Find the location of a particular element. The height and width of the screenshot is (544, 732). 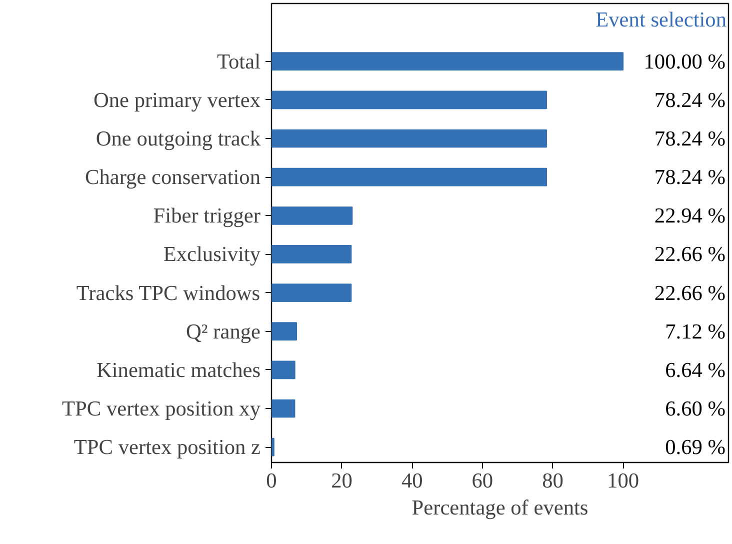

data-label: 7.12 % is located at coordinates (695, 331).